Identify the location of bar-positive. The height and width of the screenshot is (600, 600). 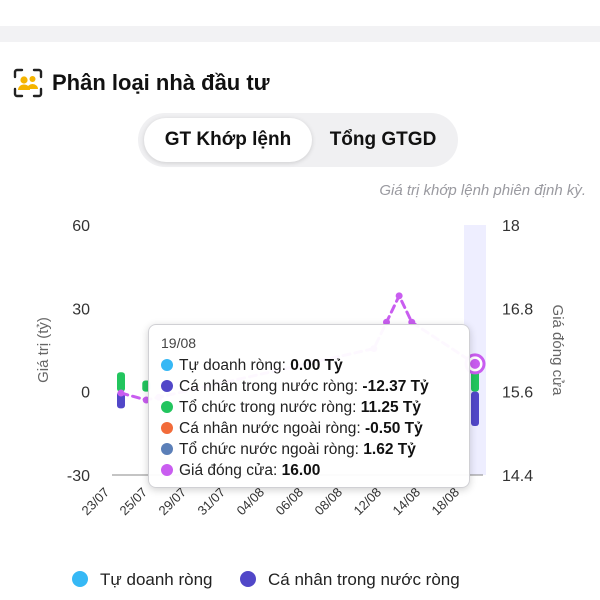
(121, 382).